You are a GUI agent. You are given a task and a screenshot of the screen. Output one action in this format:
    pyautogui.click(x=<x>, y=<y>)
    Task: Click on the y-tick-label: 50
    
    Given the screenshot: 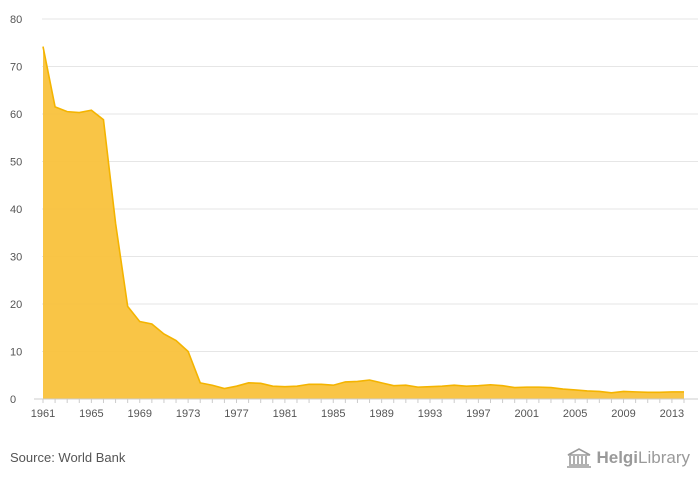 What is the action you would take?
    pyautogui.click(x=16, y=163)
    